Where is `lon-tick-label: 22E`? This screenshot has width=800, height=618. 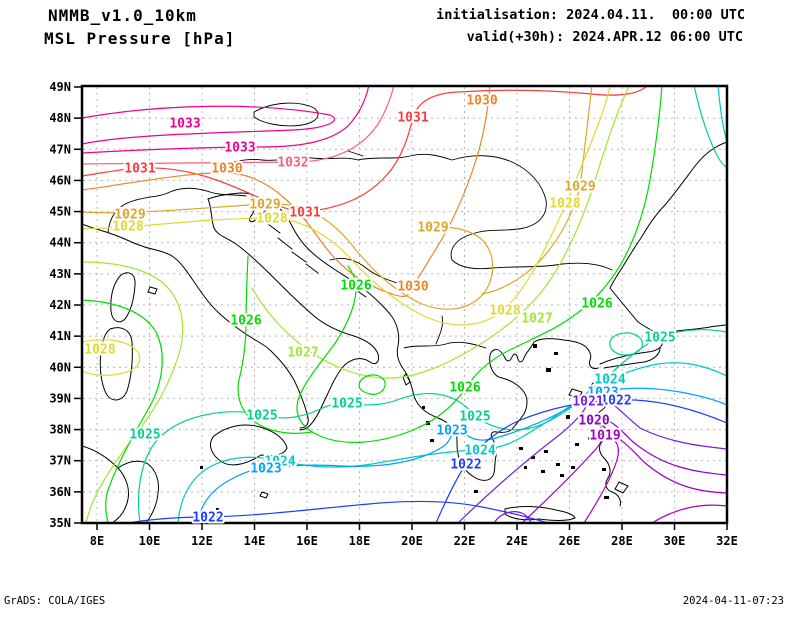
lon-tick-label: 22E is located at coordinates (465, 541).